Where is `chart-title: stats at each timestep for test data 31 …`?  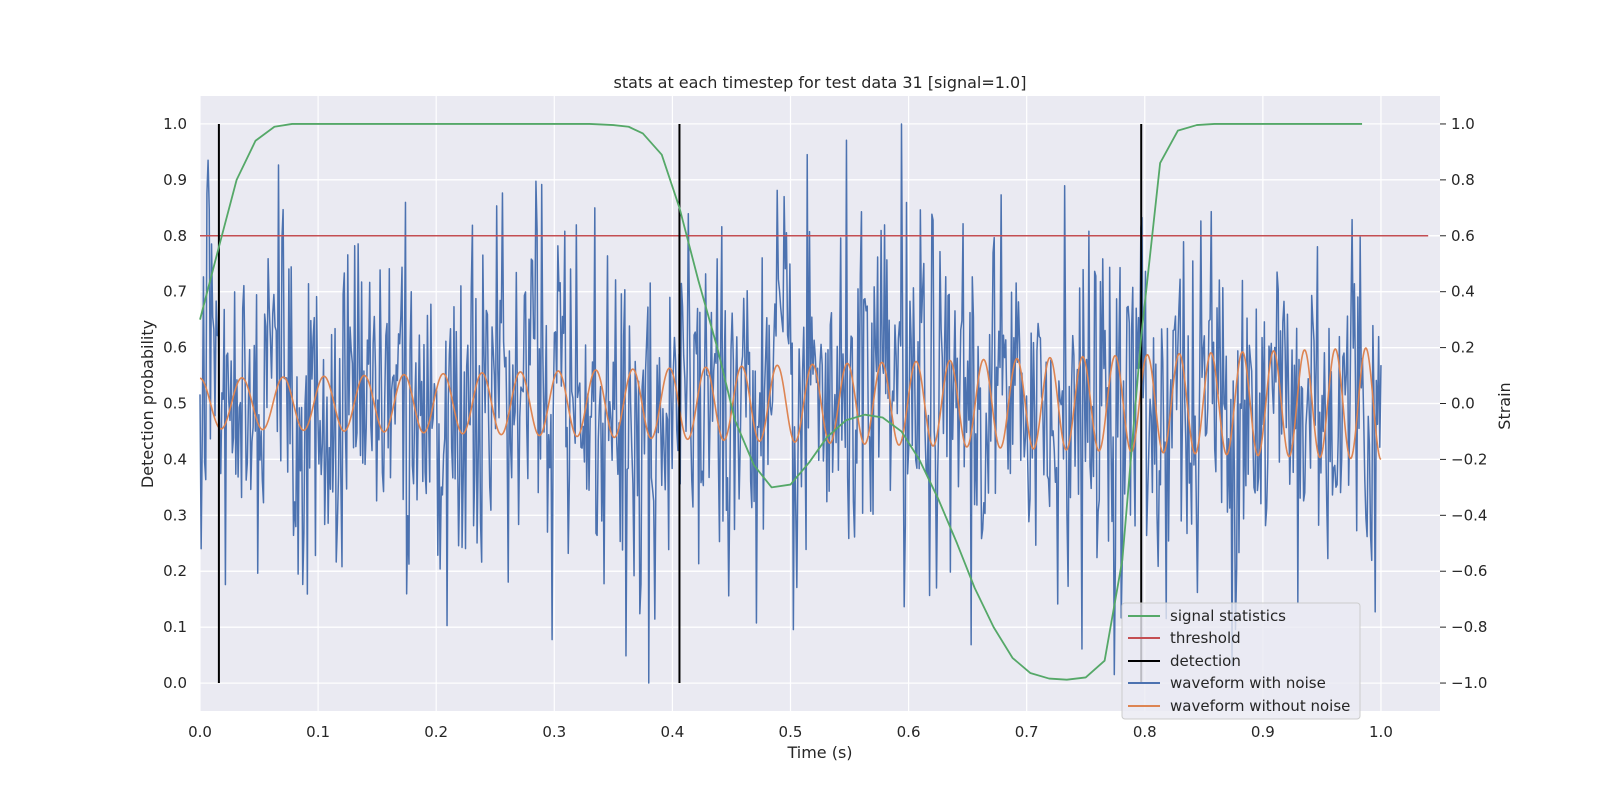
chart-title: stats at each timestep for test data 31 … is located at coordinates (820, 82).